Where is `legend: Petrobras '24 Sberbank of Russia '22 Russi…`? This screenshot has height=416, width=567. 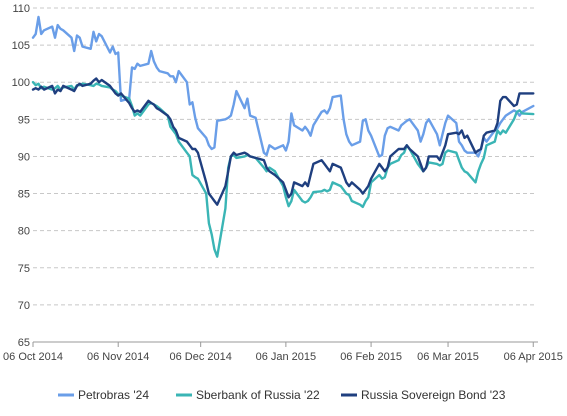 legend: Petrobras '24 Sberbank of Russia '22 Russi… is located at coordinates (282, 395).